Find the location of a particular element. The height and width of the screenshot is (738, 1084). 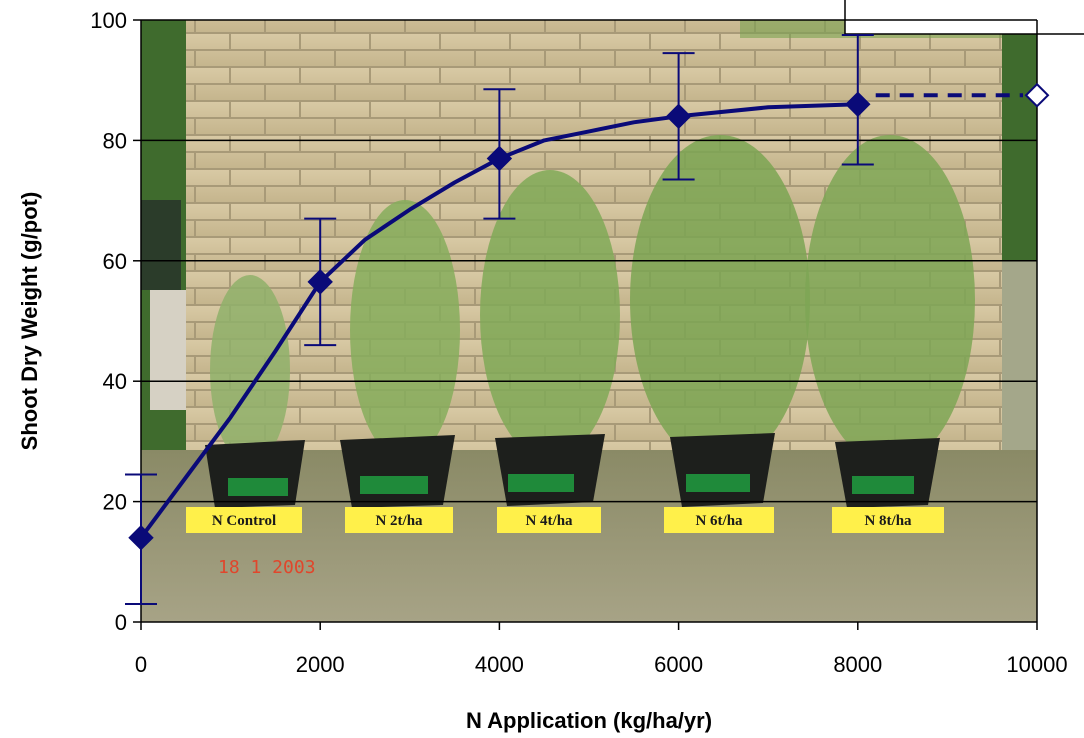

sign-label-control: N Control is located at coordinates (244, 521).